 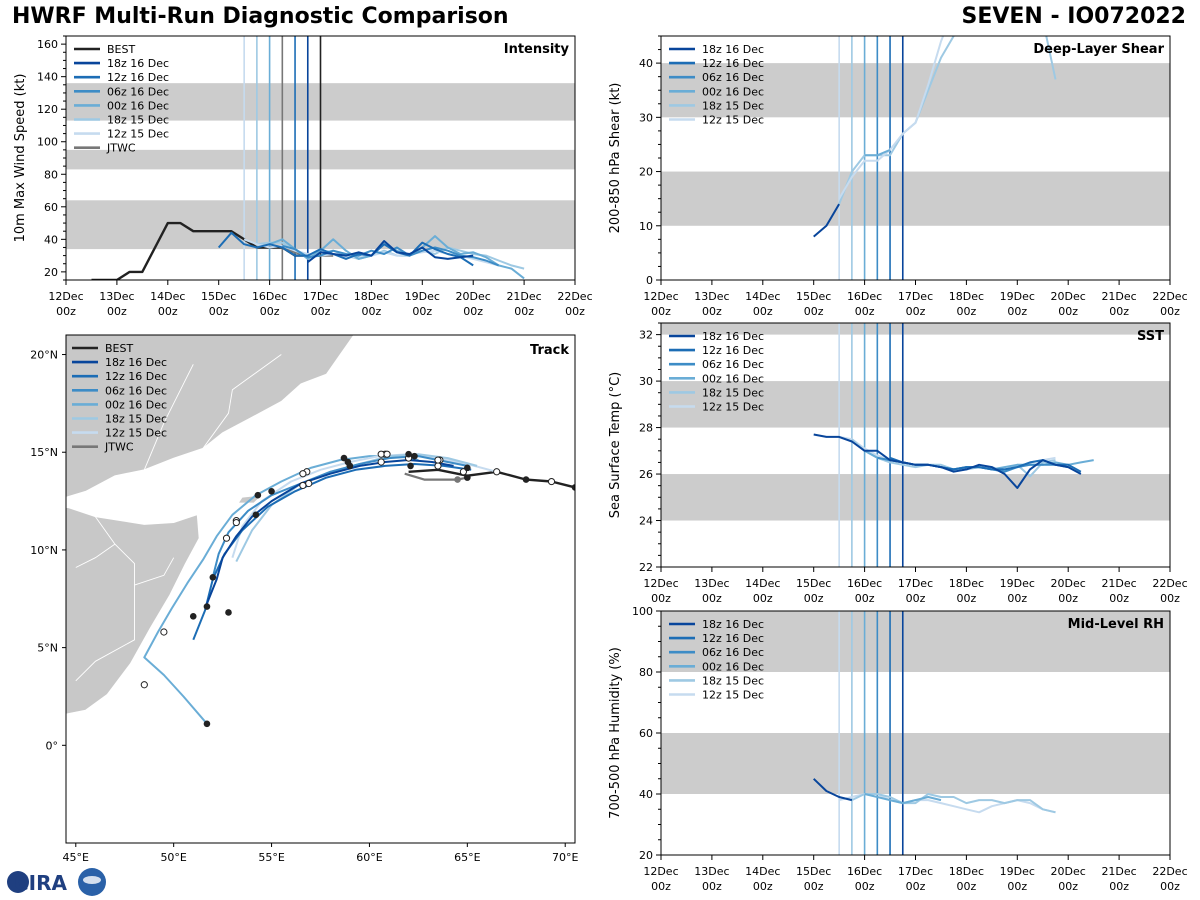 I want to click on legend-label: 12z 15 Dec, so click(x=138, y=134).